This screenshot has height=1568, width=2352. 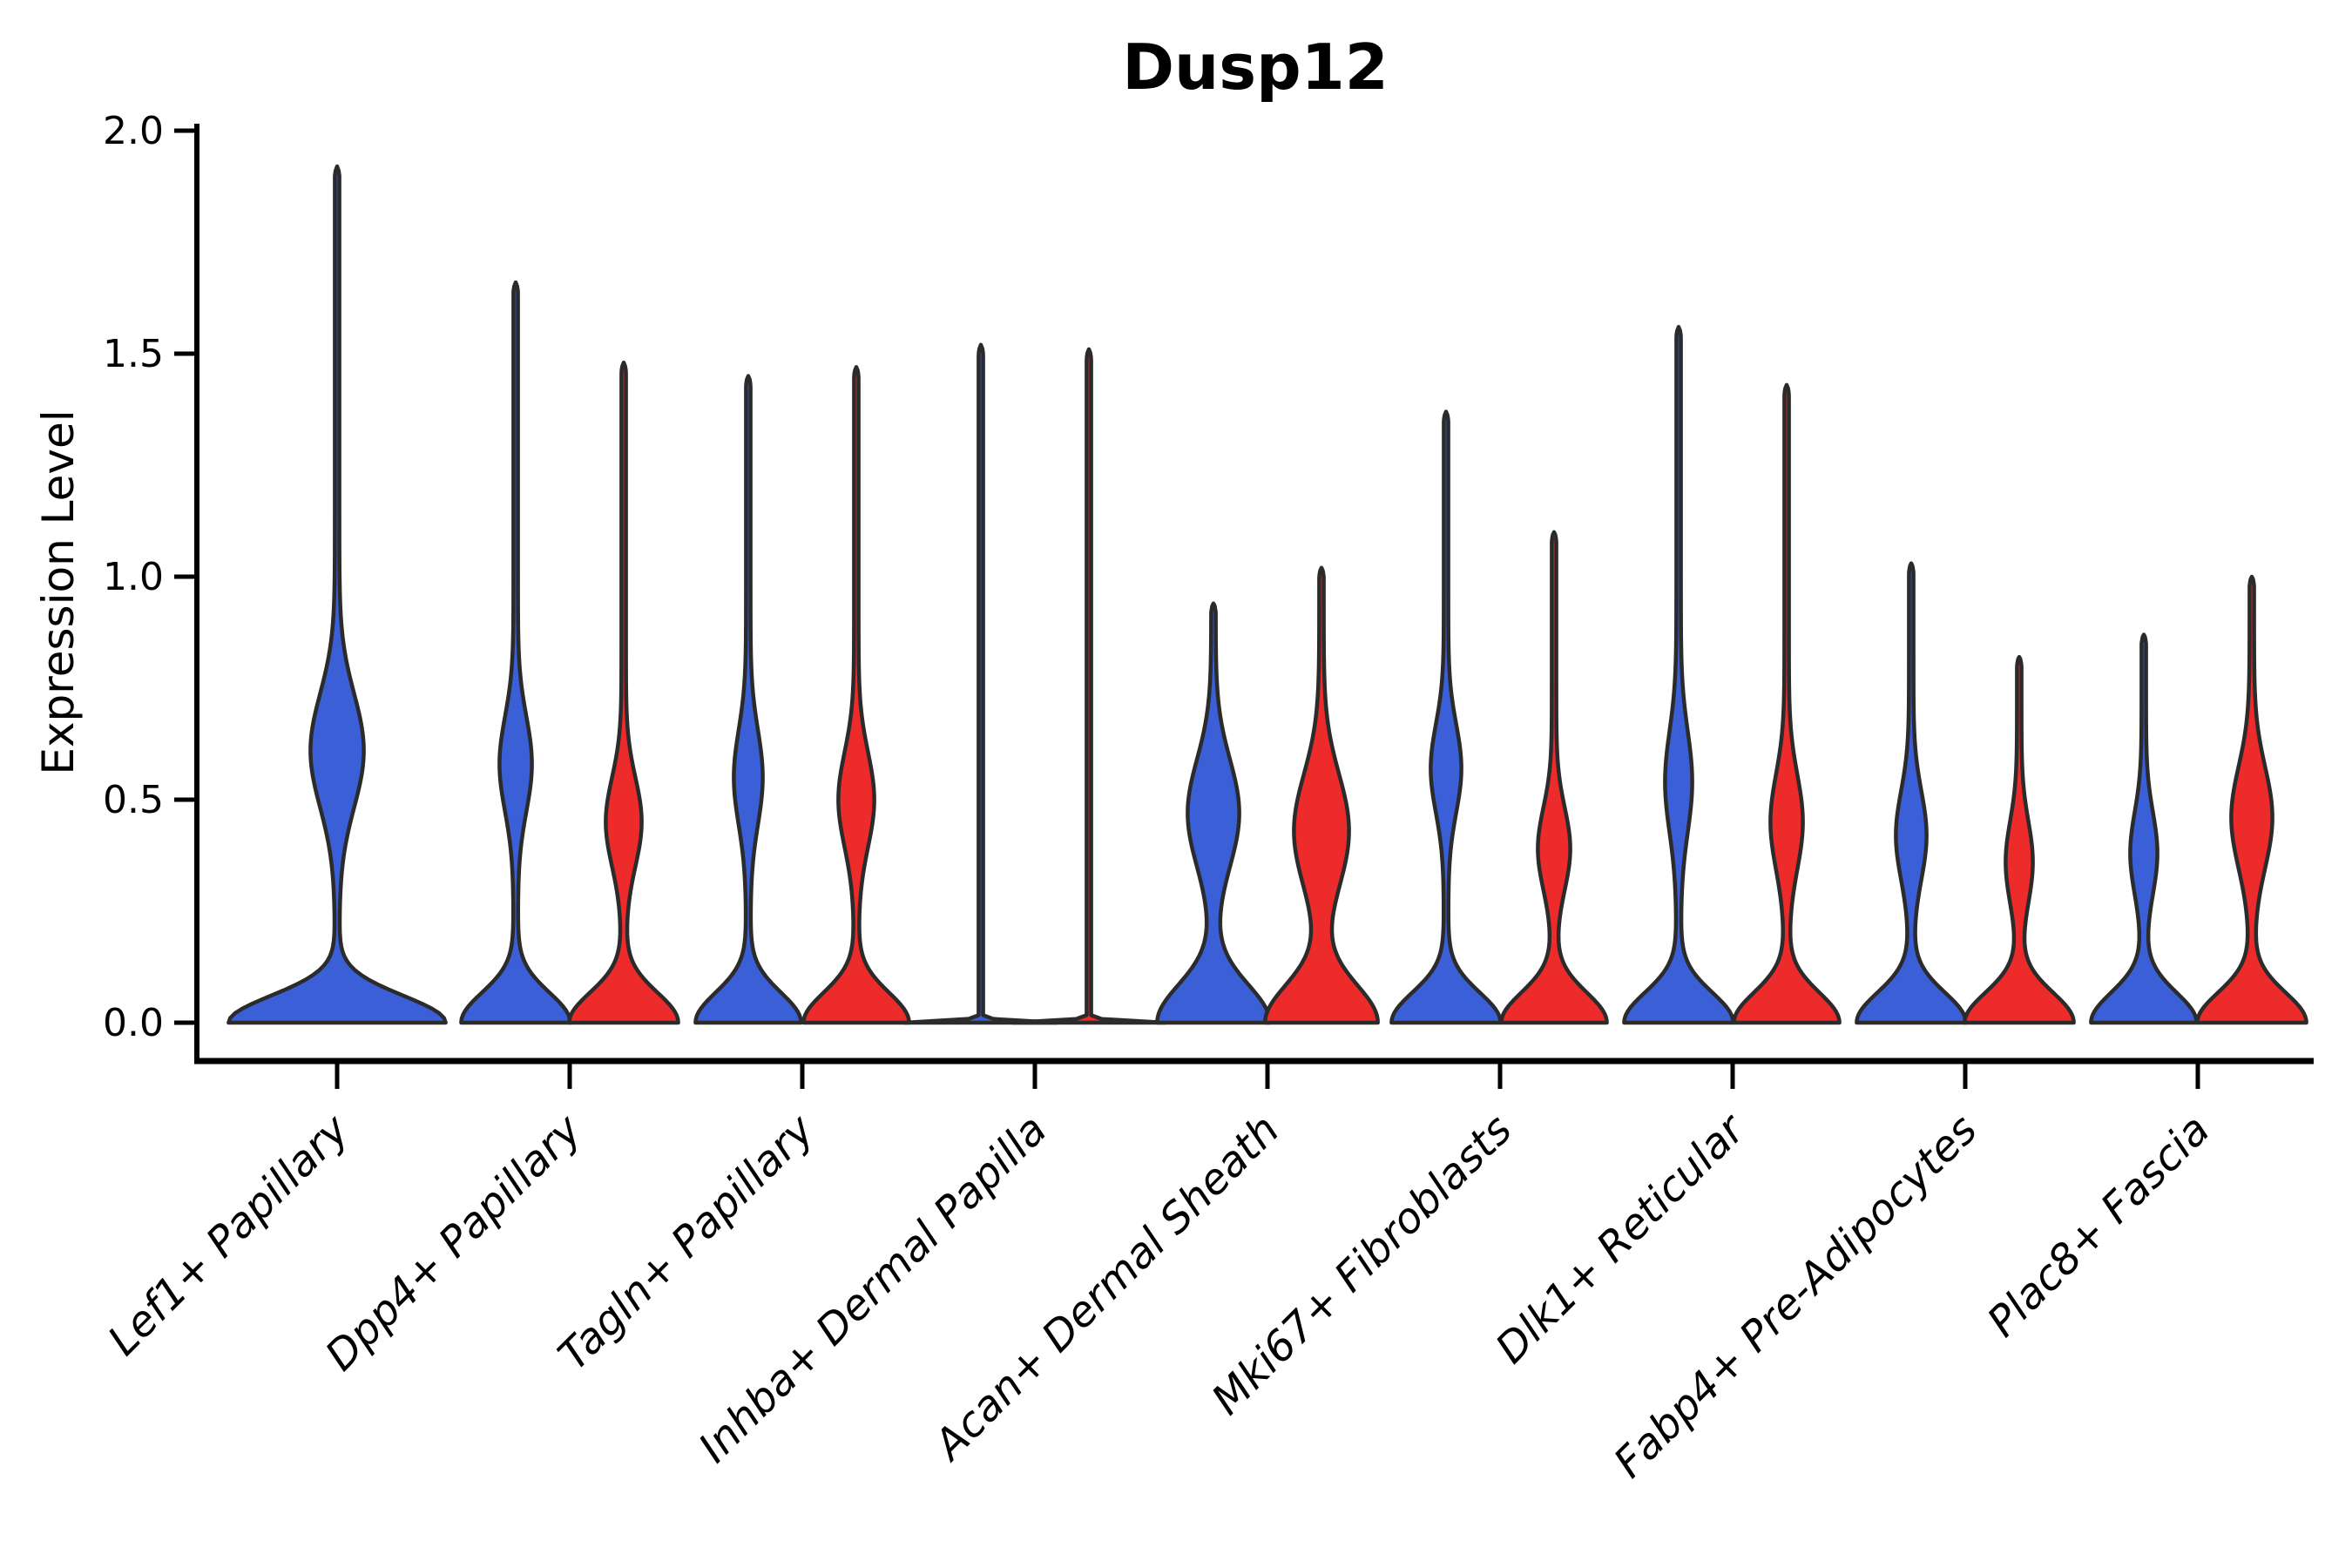 I want to click on x-tick-label: Dpp4+ Papillary, so click(x=453, y=1242).